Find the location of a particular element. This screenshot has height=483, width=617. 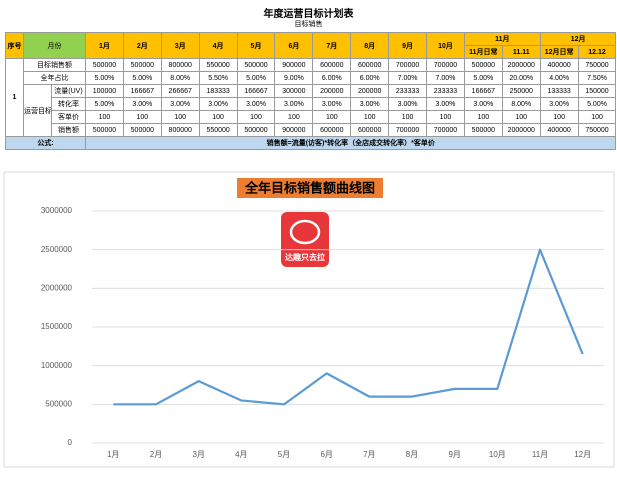

header-cell: 月份 is located at coordinates (54, 45).